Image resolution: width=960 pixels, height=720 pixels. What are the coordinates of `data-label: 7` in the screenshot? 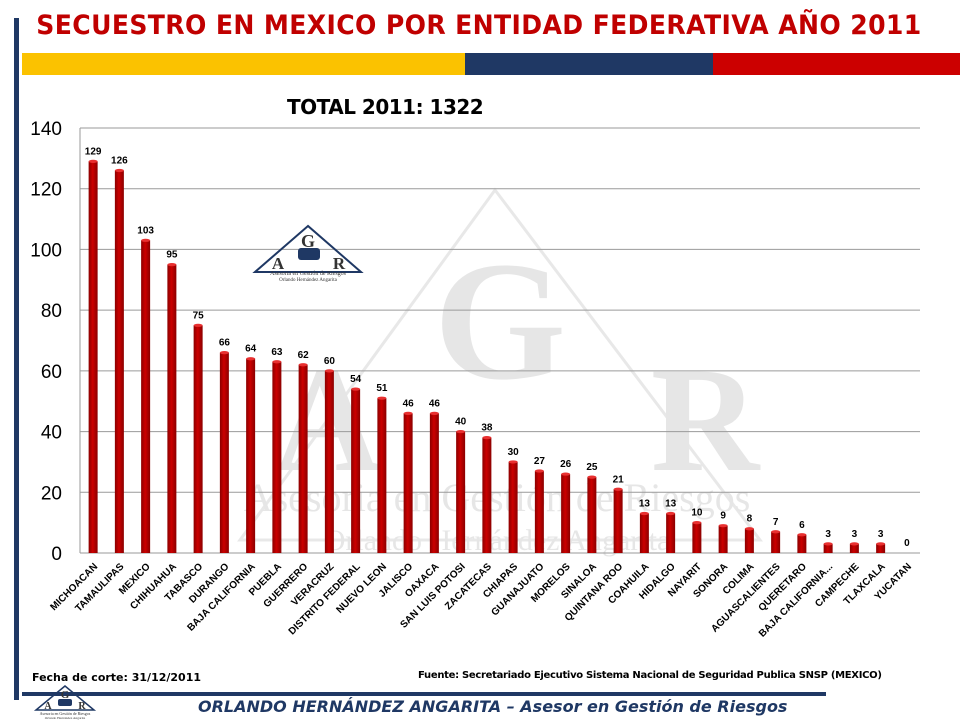 It's located at (776, 522).